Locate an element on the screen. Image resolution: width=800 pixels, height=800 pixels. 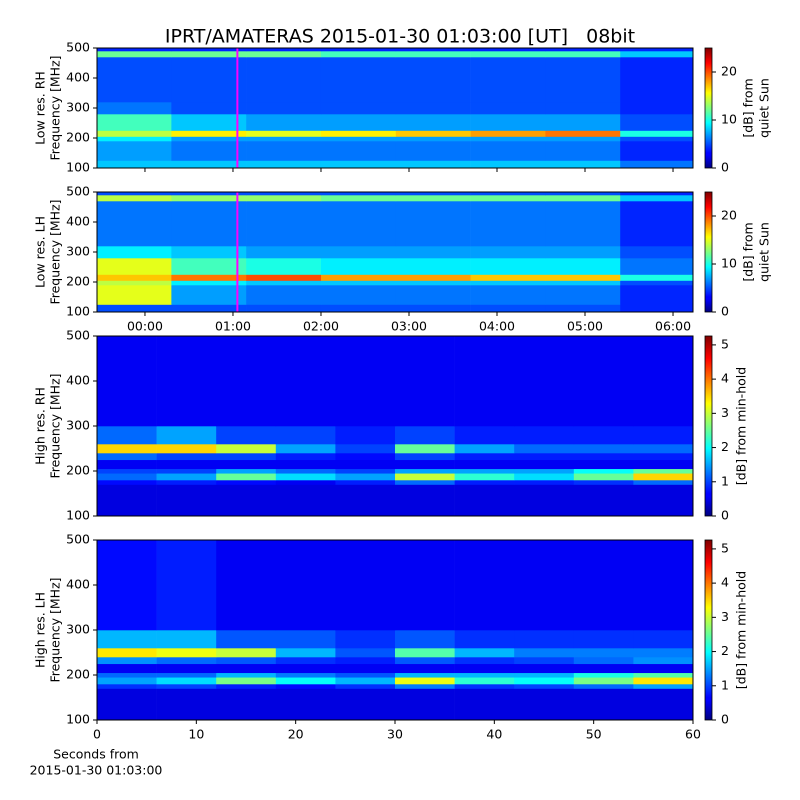
x-tick-label: 40 is located at coordinates (494, 734).